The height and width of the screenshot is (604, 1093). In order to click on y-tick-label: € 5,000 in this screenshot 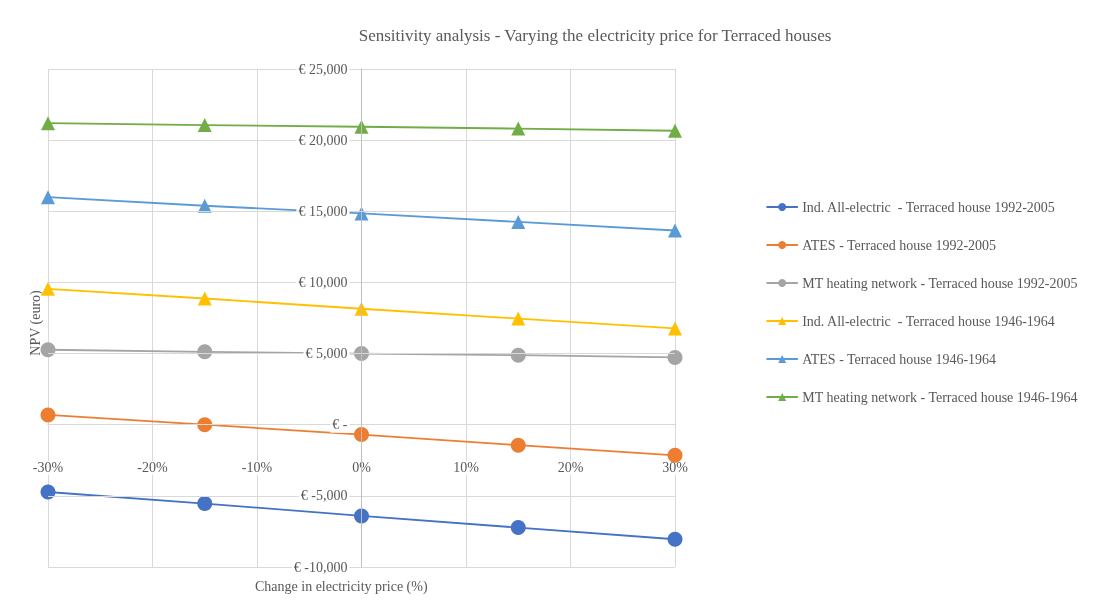, I will do `click(326, 354)`.